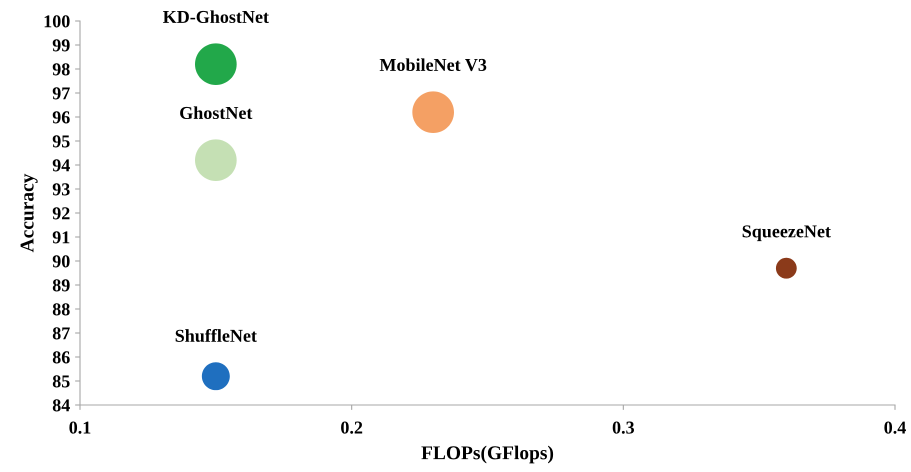 This screenshot has width=911, height=472. I want to click on y-tick-label: 92, so click(61, 213).